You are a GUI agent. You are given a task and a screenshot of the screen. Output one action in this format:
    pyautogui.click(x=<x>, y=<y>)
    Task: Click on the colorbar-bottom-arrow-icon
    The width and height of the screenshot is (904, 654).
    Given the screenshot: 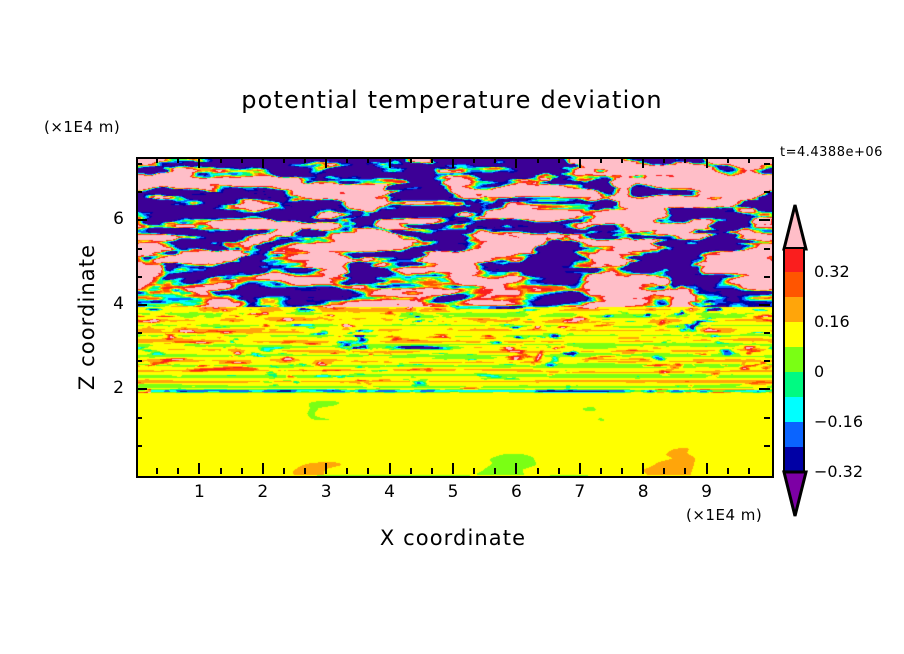 What is the action you would take?
    pyautogui.click(x=795, y=493)
    